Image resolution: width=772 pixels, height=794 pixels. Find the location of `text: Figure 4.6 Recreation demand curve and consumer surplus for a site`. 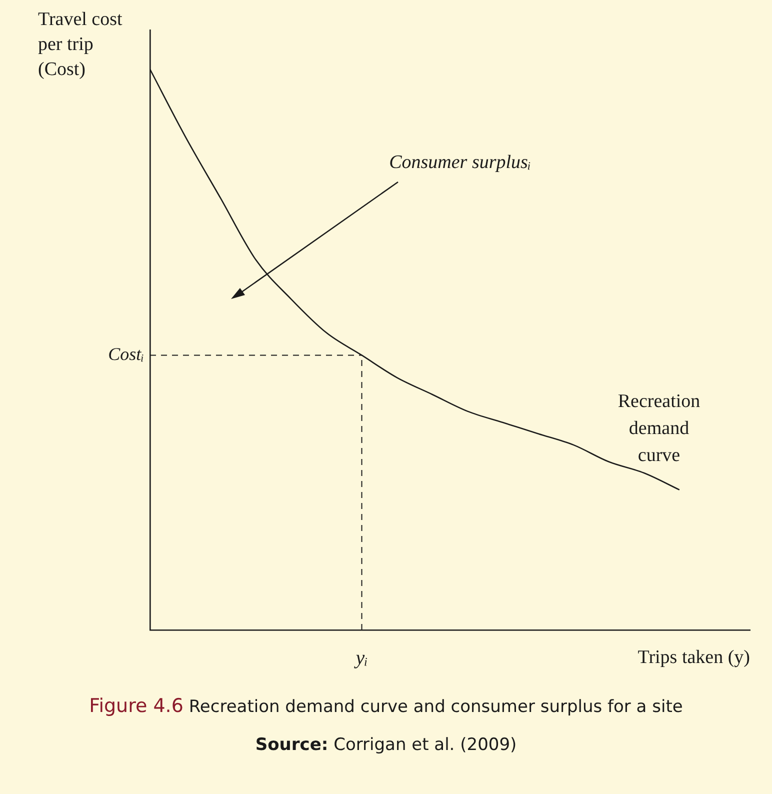

text: Figure 4.6 Recreation demand curve and consumer surplus for a site is located at coordinates (386, 706).